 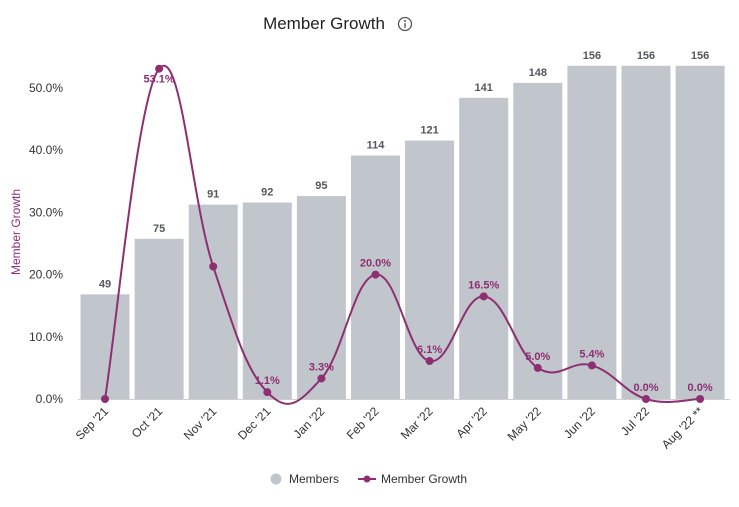 What do you see at coordinates (635, 421) in the screenshot?
I see `x-tick-label: Jul '22` at bounding box center [635, 421].